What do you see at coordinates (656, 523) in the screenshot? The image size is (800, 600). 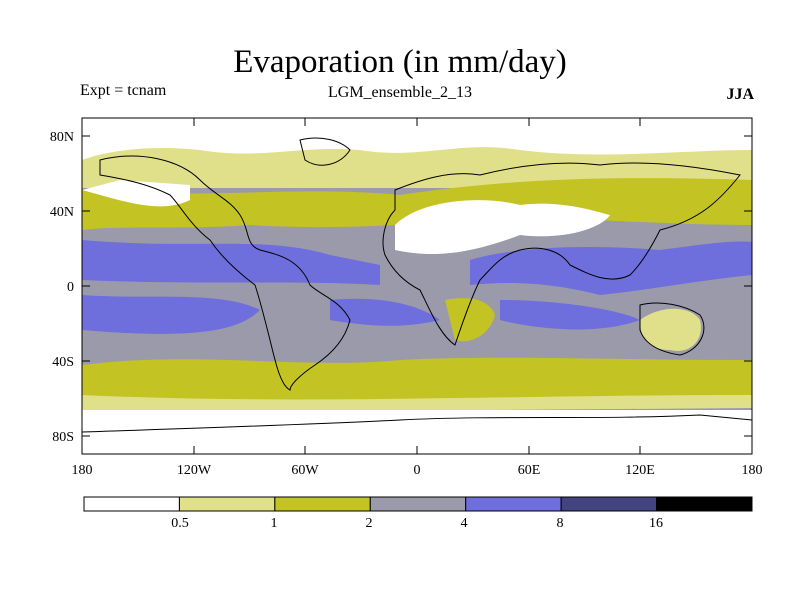 I see `colorbar-label: 16` at bounding box center [656, 523].